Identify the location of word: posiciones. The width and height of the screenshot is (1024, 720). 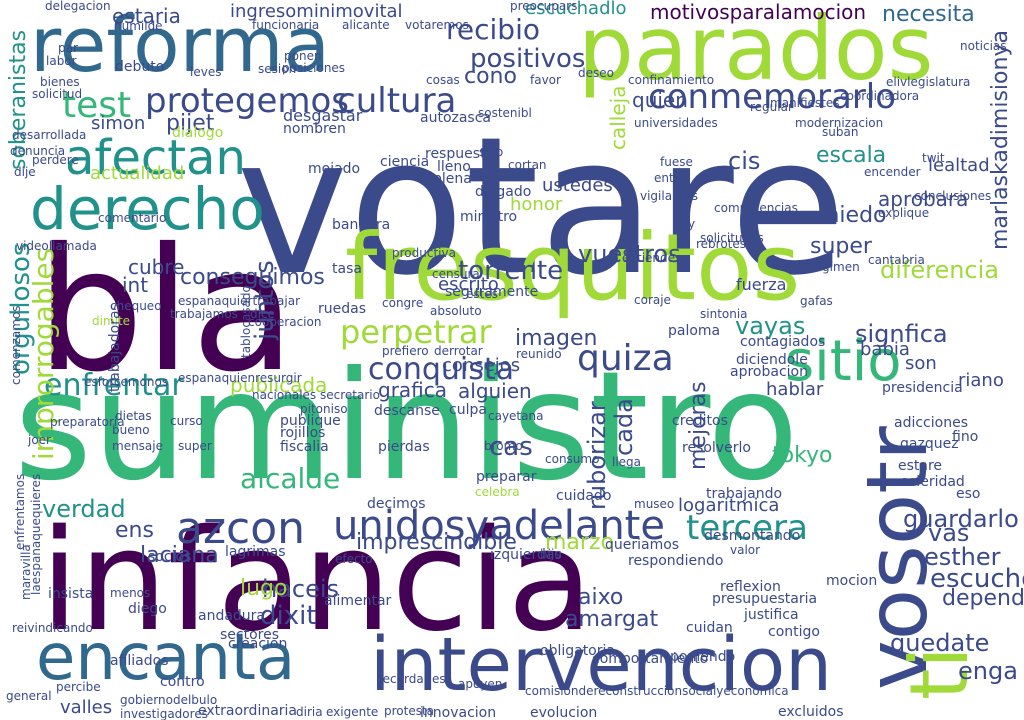
(314, 68).